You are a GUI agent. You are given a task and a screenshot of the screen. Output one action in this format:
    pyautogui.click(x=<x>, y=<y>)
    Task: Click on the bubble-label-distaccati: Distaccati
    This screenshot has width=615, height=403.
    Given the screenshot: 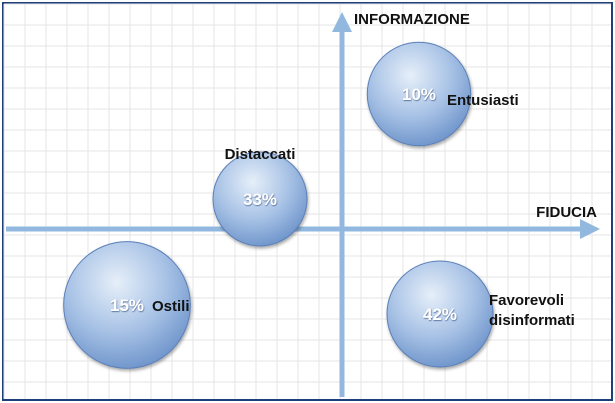 What is the action you would take?
    pyautogui.click(x=260, y=154)
    